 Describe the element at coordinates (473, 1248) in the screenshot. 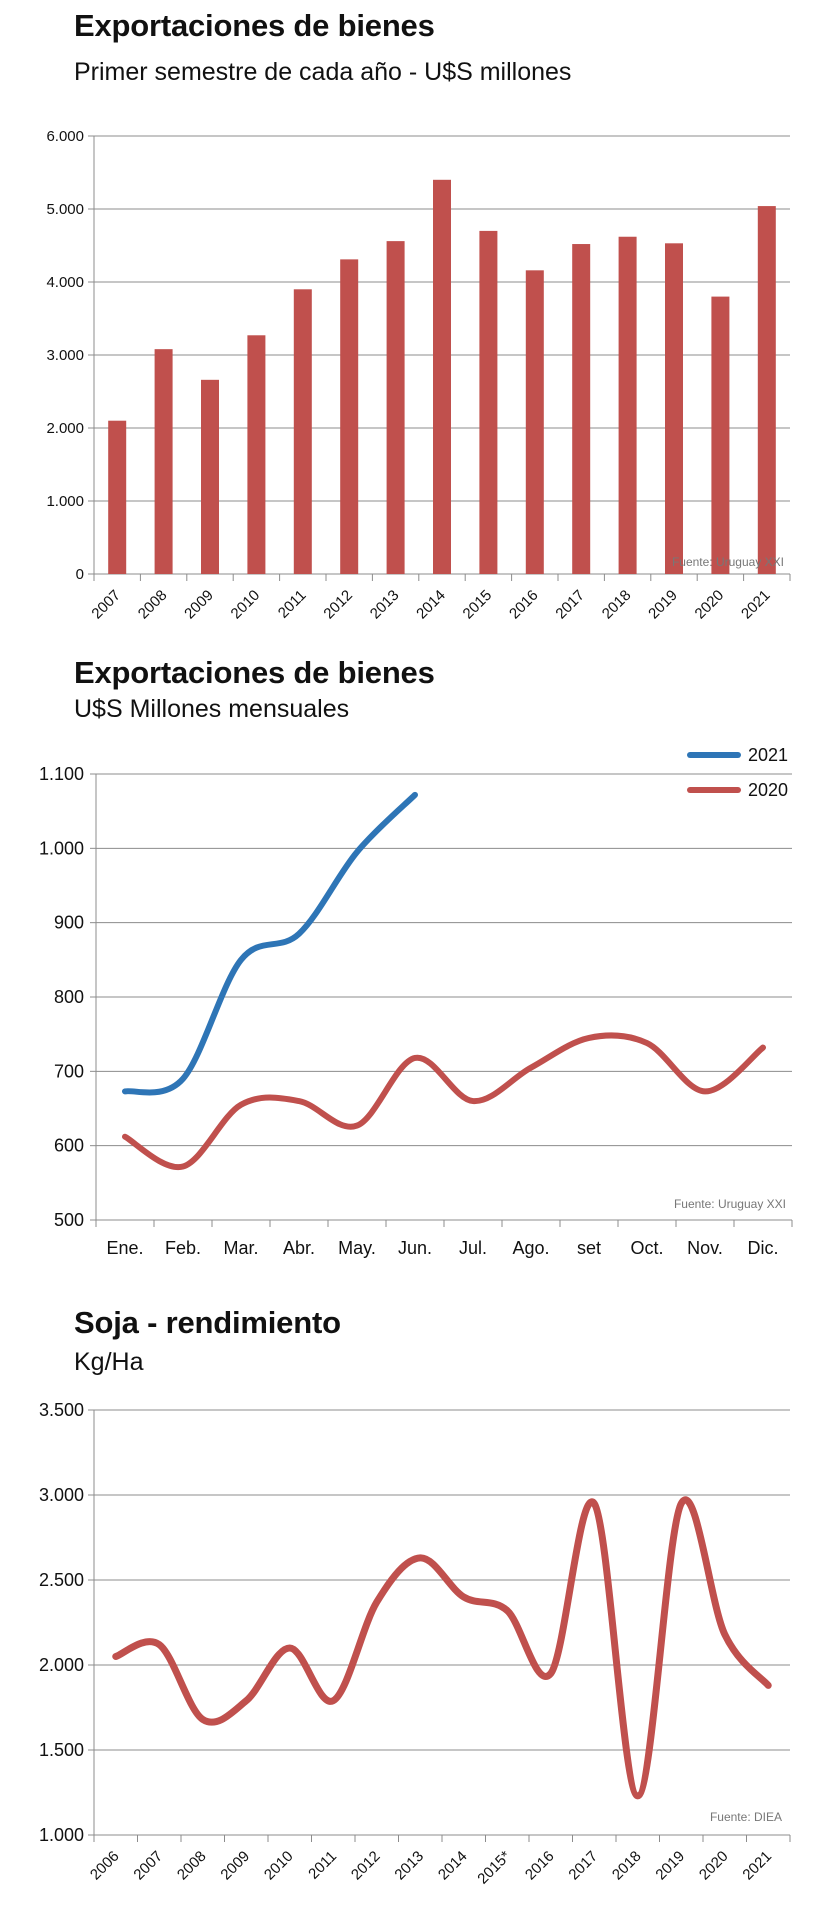

I see `x-tick-label: Jul.` at that location.